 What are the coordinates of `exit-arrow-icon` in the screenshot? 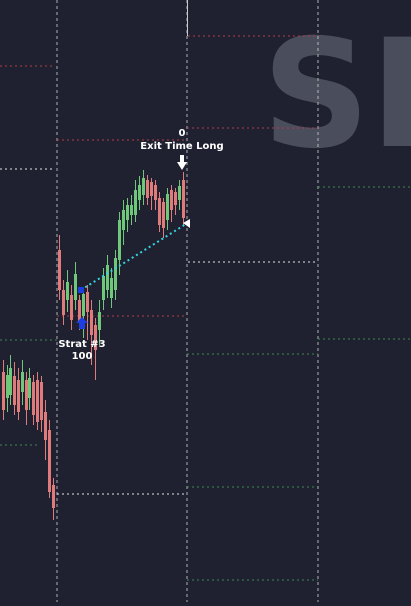 It's located at (182, 162).